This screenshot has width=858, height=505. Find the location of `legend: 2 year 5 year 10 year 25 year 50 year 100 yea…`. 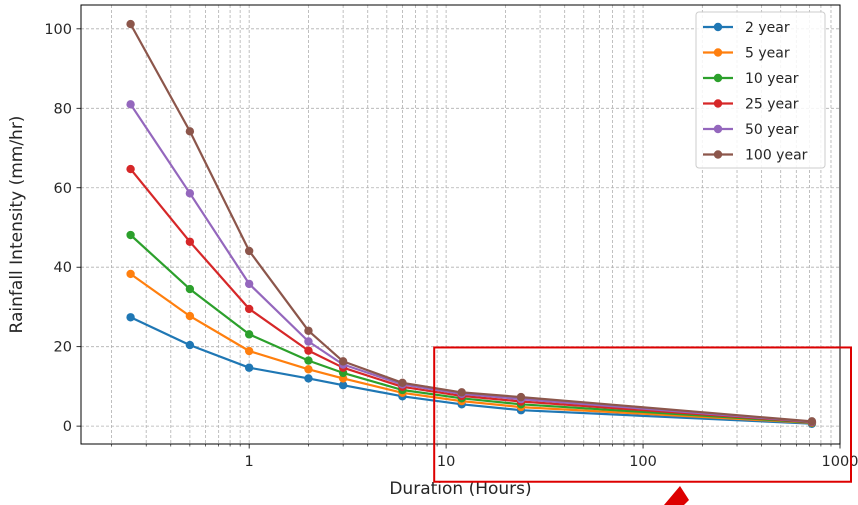

legend: 2 year 5 year 10 year 25 year 50 year 100 yea… is located at coordinates (760, 90).